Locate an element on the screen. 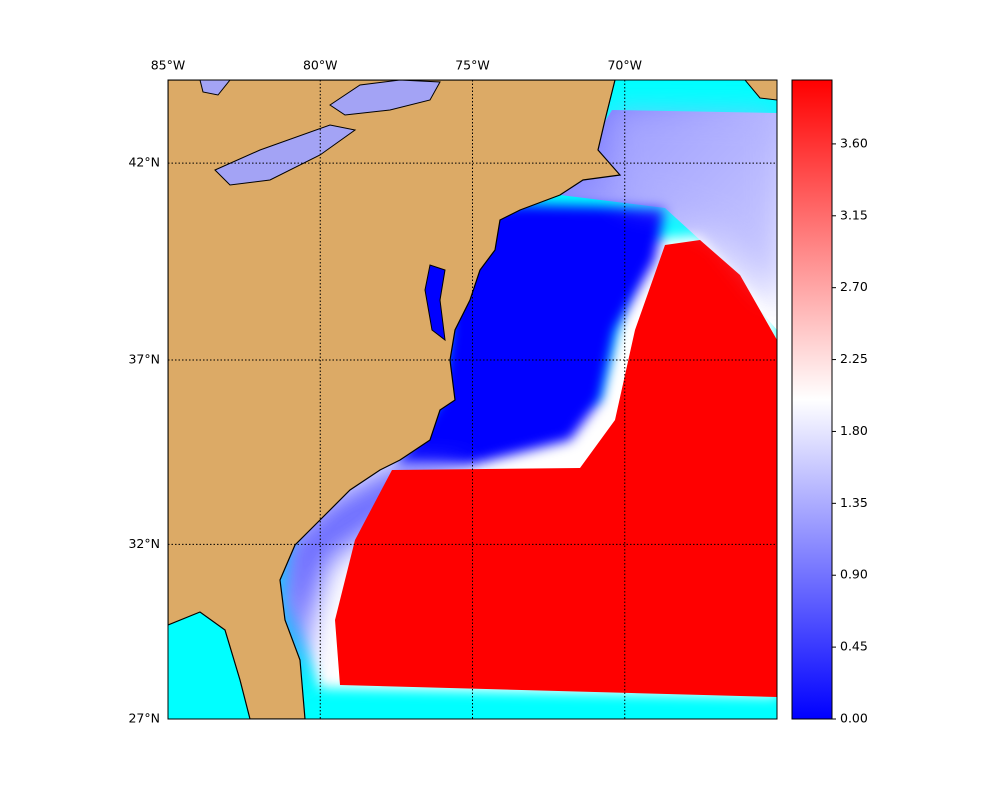 Image resolution: width=1000 pixels, height=804 pixels. field-mid is located at coordinates (375, 576).